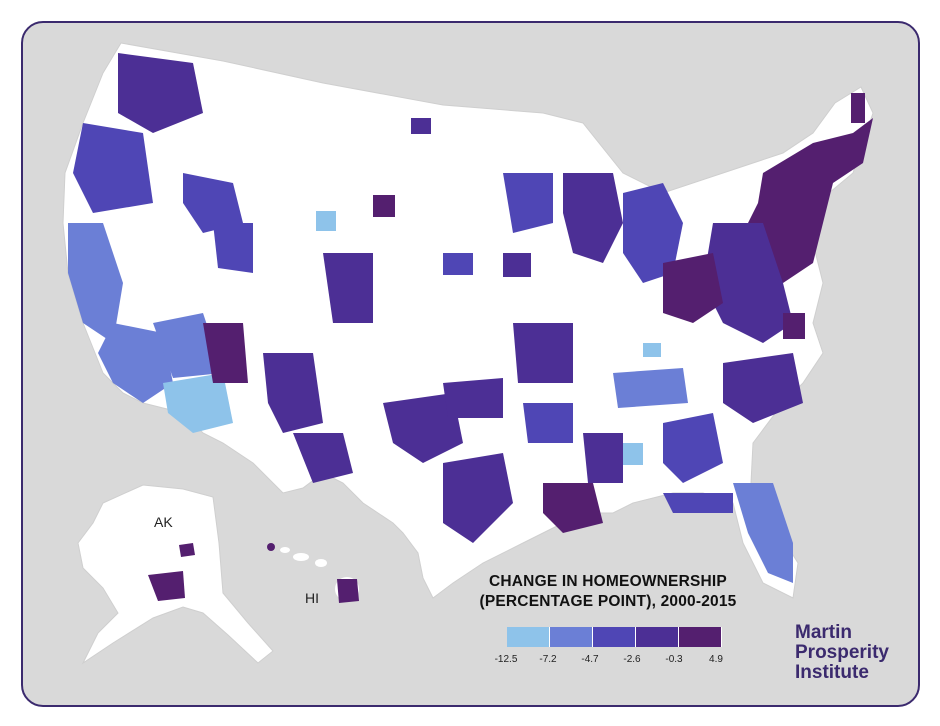  What do you see at coordinates (323, 458) in the screenshot?
I see `region-texas-west` at bounding box center [323, 458].